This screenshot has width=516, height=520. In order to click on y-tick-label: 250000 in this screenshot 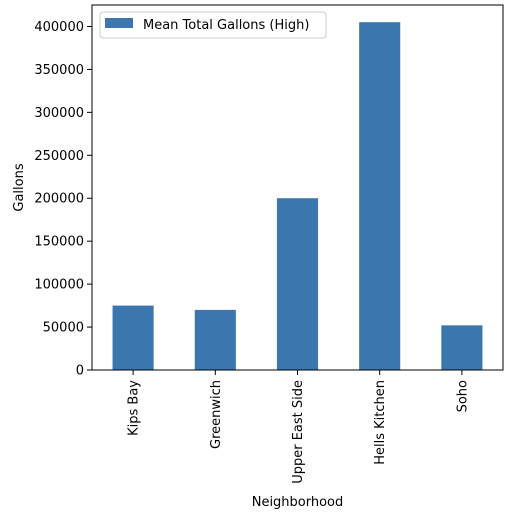, I will do `click(59, 156)`.